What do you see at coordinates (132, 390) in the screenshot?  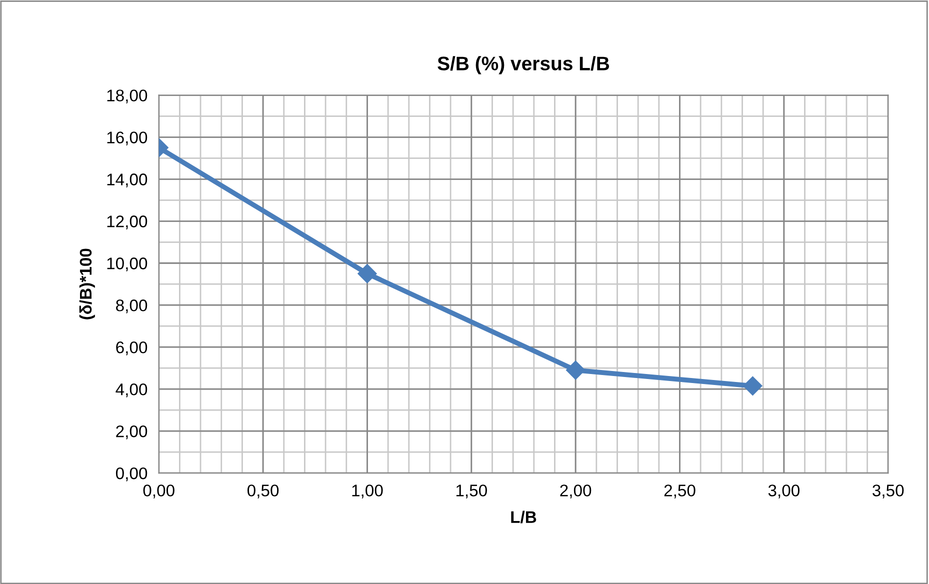 I see `y-tick-label: 4,00` at bounding box center [132, 390].